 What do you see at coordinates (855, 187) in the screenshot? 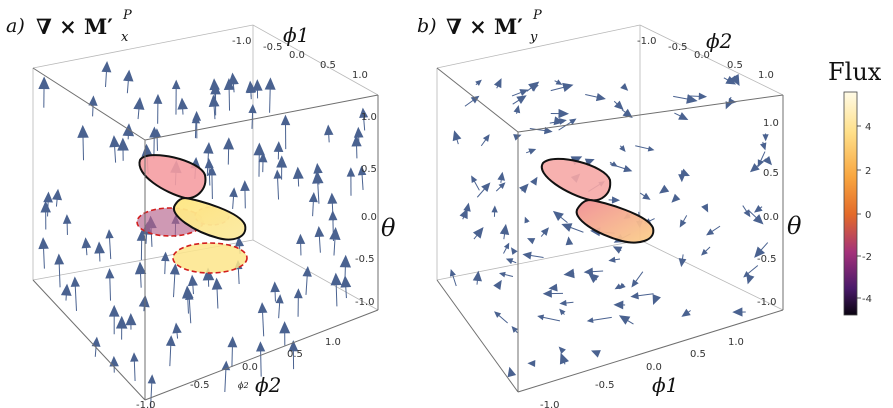
I see `colorbar: Flux 4 2 0 -2 -4` at bounding box center [855, 187].